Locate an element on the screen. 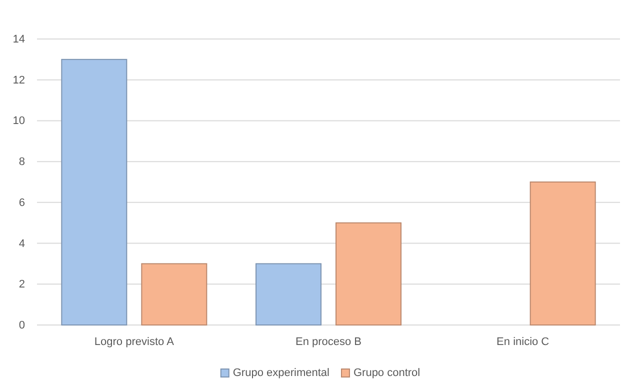  y-tick-label: 12 is located at coordinates (18, 80).